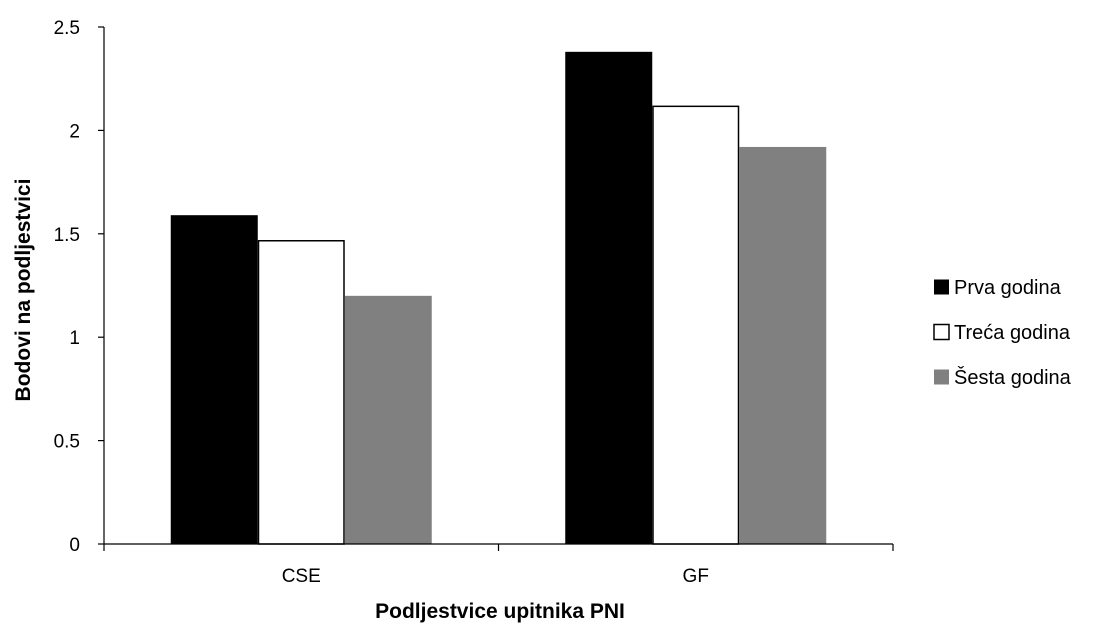  Describe the element at coordinates (79, 287) in the screenshot. I see `y-ticks-group: 0 0.5 1 1.5 2 2.5` at that location.